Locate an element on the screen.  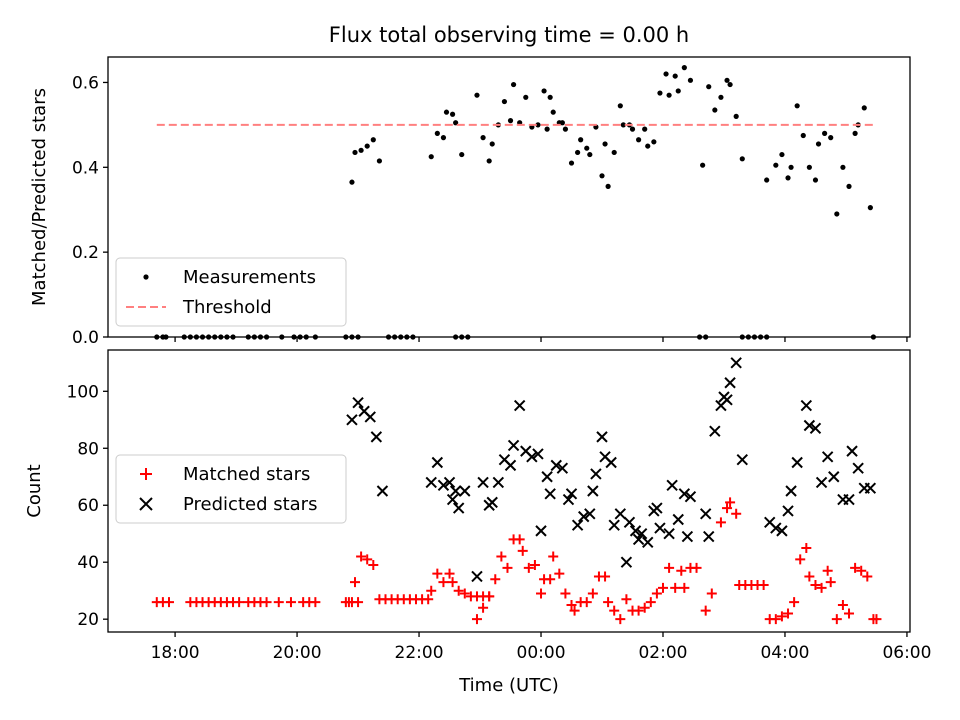
y-axis-label: Matched/Predicted stars is located at coordinates (39, 197).